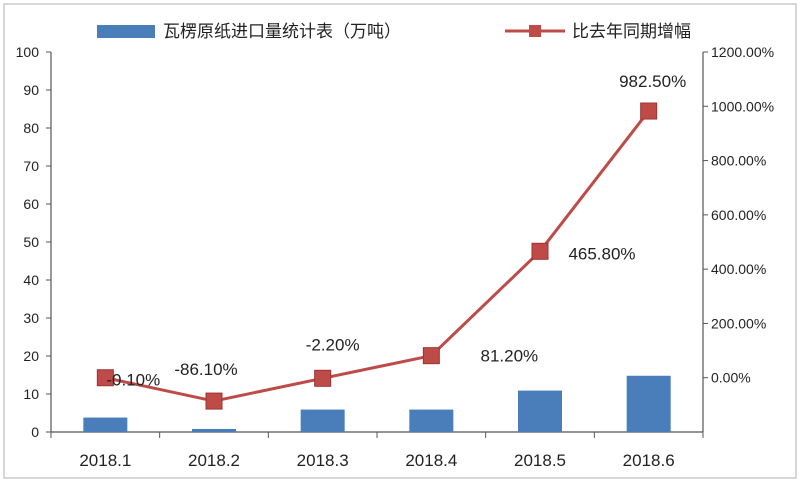  Describe the element at coordinates (323, 460) in the screenshot. I see `x-tick-label: 2018.3` at that location.